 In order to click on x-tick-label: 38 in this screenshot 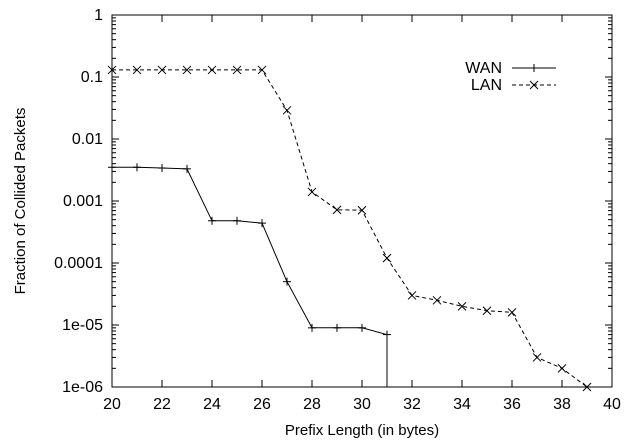, I will do `click(562, 404)`.